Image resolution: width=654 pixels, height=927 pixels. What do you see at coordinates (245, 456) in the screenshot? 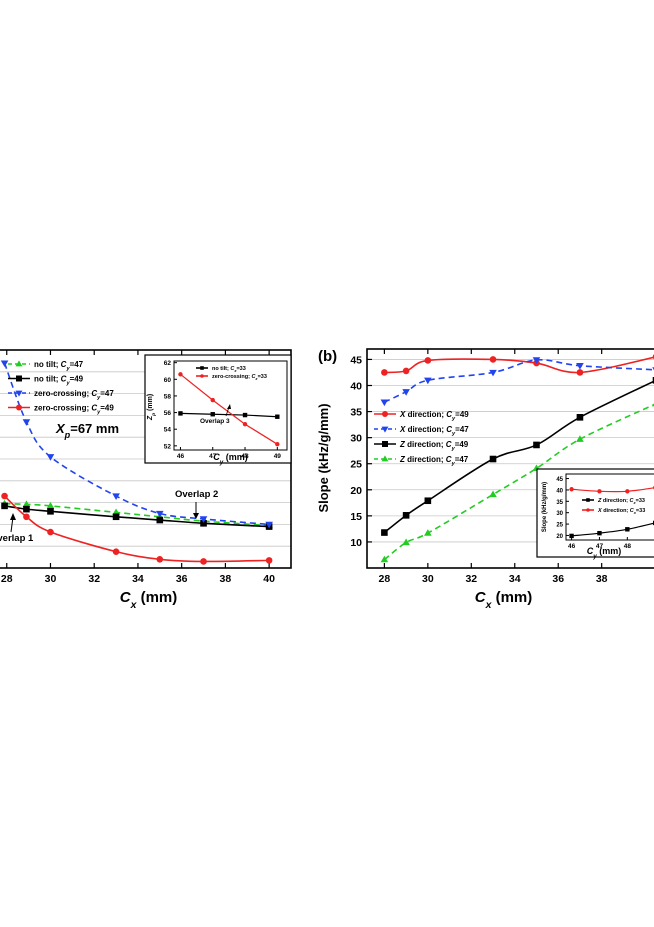
I see `panel-a-inset-xtick-label: 48` at bounding box center [245, 456].